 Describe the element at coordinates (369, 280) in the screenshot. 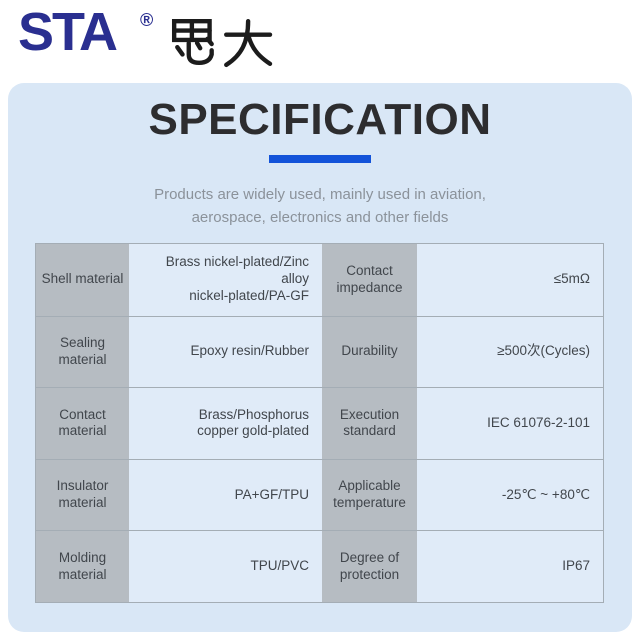

I see `spec-label-cell: Contact impedance` at that location.